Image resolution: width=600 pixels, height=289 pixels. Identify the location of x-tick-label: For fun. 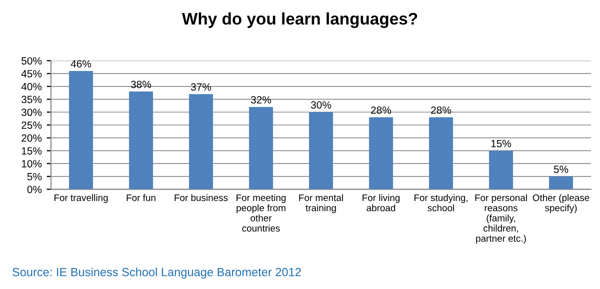
(141, 198).